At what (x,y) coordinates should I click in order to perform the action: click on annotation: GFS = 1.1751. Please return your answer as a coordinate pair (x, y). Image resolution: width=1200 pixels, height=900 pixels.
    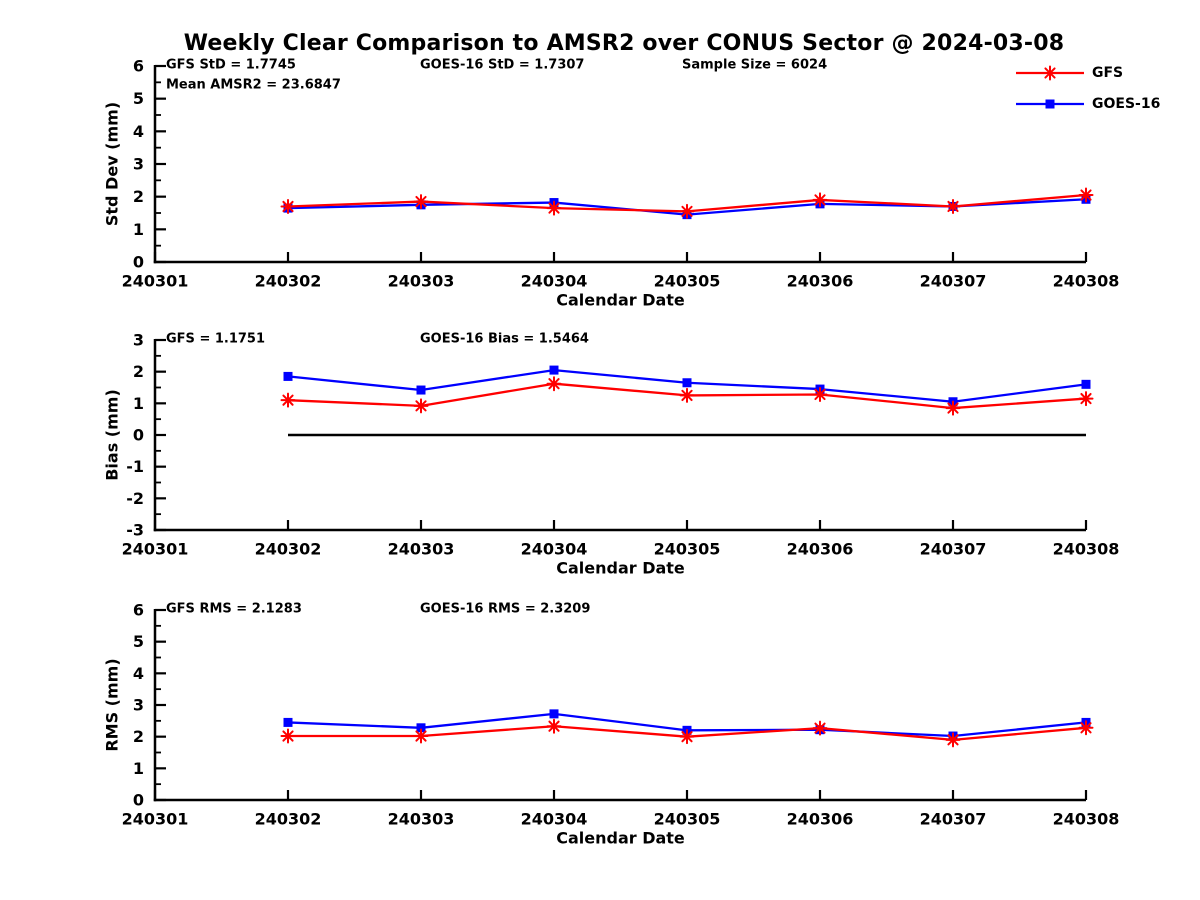
    Looking at the image, I should click on (215, 339).